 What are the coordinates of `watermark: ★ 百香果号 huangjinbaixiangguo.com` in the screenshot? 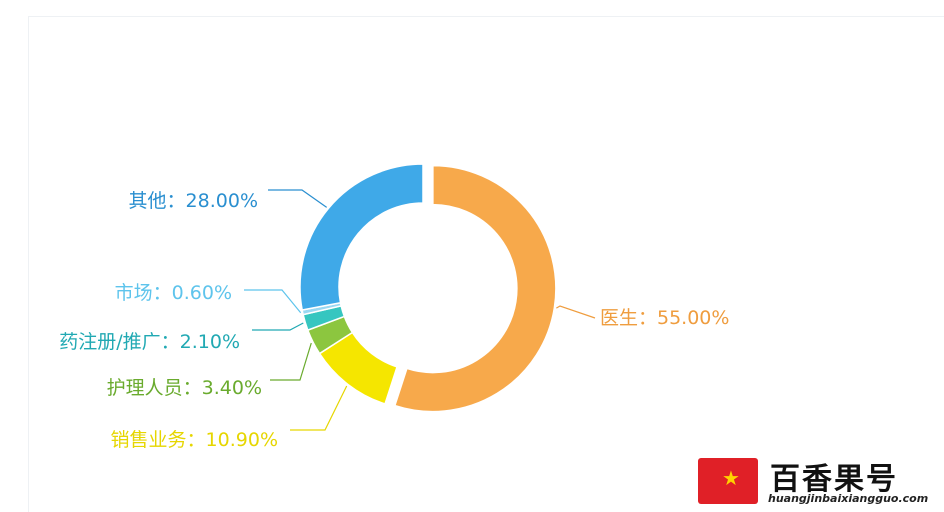 It's located at (815, 480).